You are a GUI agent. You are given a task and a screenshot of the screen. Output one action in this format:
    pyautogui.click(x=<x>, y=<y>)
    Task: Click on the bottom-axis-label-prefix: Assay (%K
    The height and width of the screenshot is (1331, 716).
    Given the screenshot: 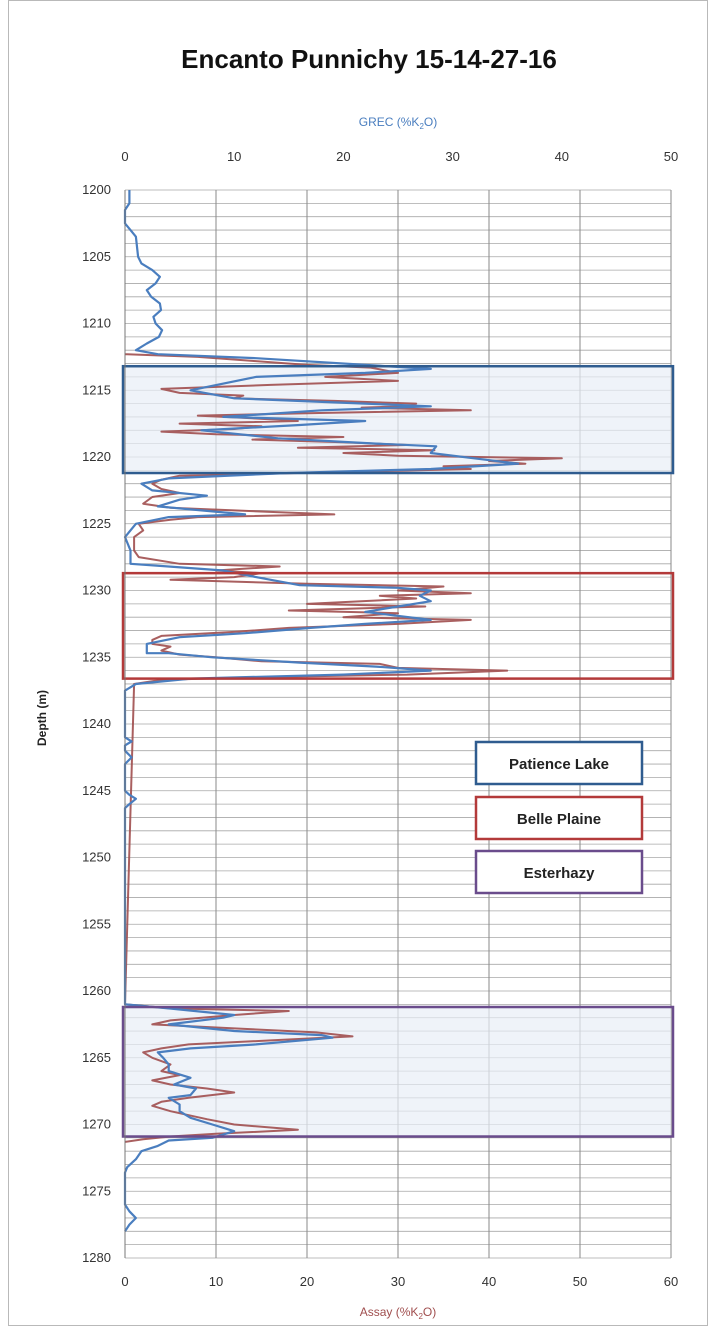 What is the action you would take?
    pyautogui.click(x=389, y=1312)
    